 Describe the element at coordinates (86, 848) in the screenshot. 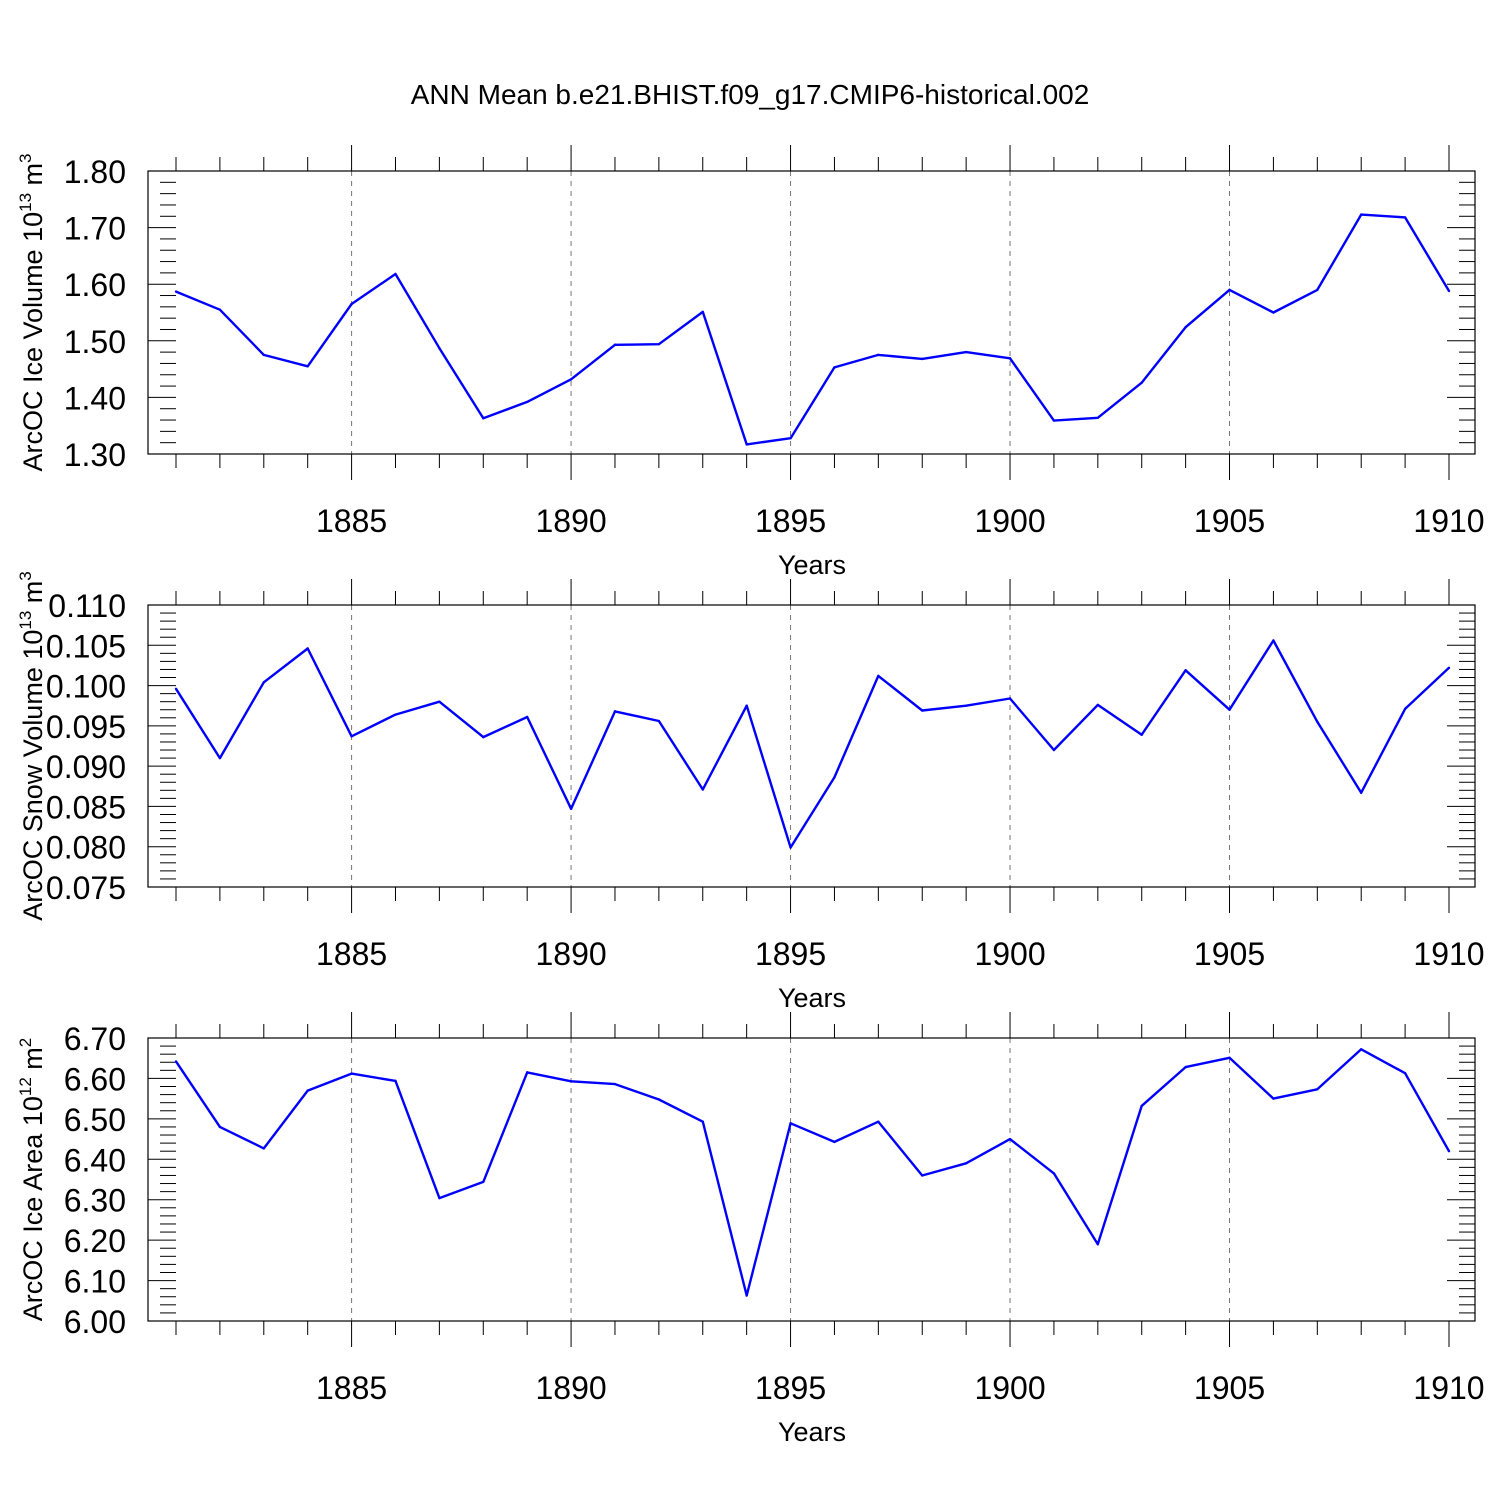

I see `y-tick-label: 0.080` at that location.